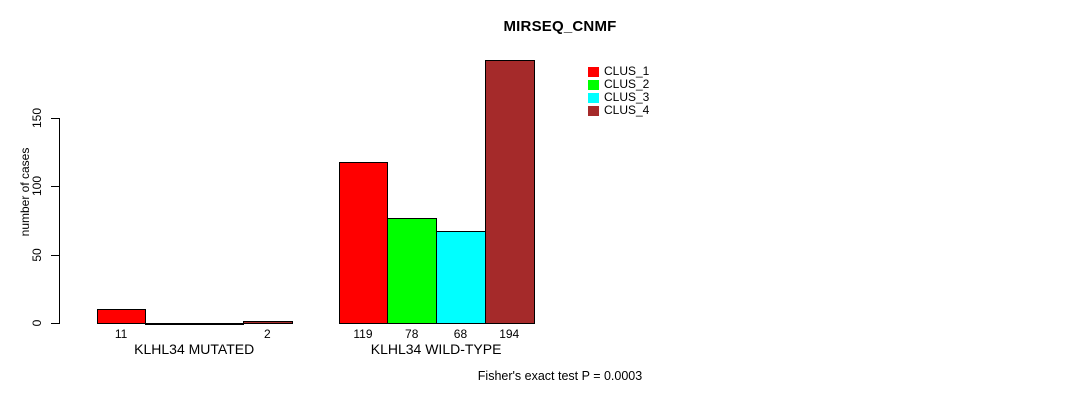  What do you see at coordinates (412, 270) in the screenshot?
I see `bar-clus_2-klhl34-wild-type` at bounding box center [412, 270].